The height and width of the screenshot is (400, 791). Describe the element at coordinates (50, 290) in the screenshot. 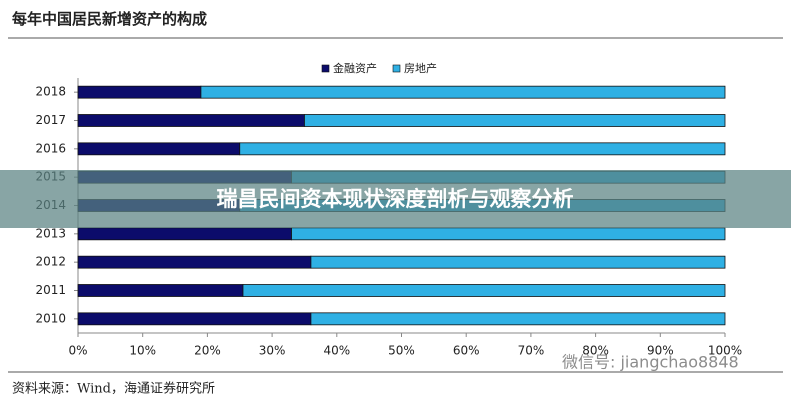

I see `y-tick-label: 2011` at that location.